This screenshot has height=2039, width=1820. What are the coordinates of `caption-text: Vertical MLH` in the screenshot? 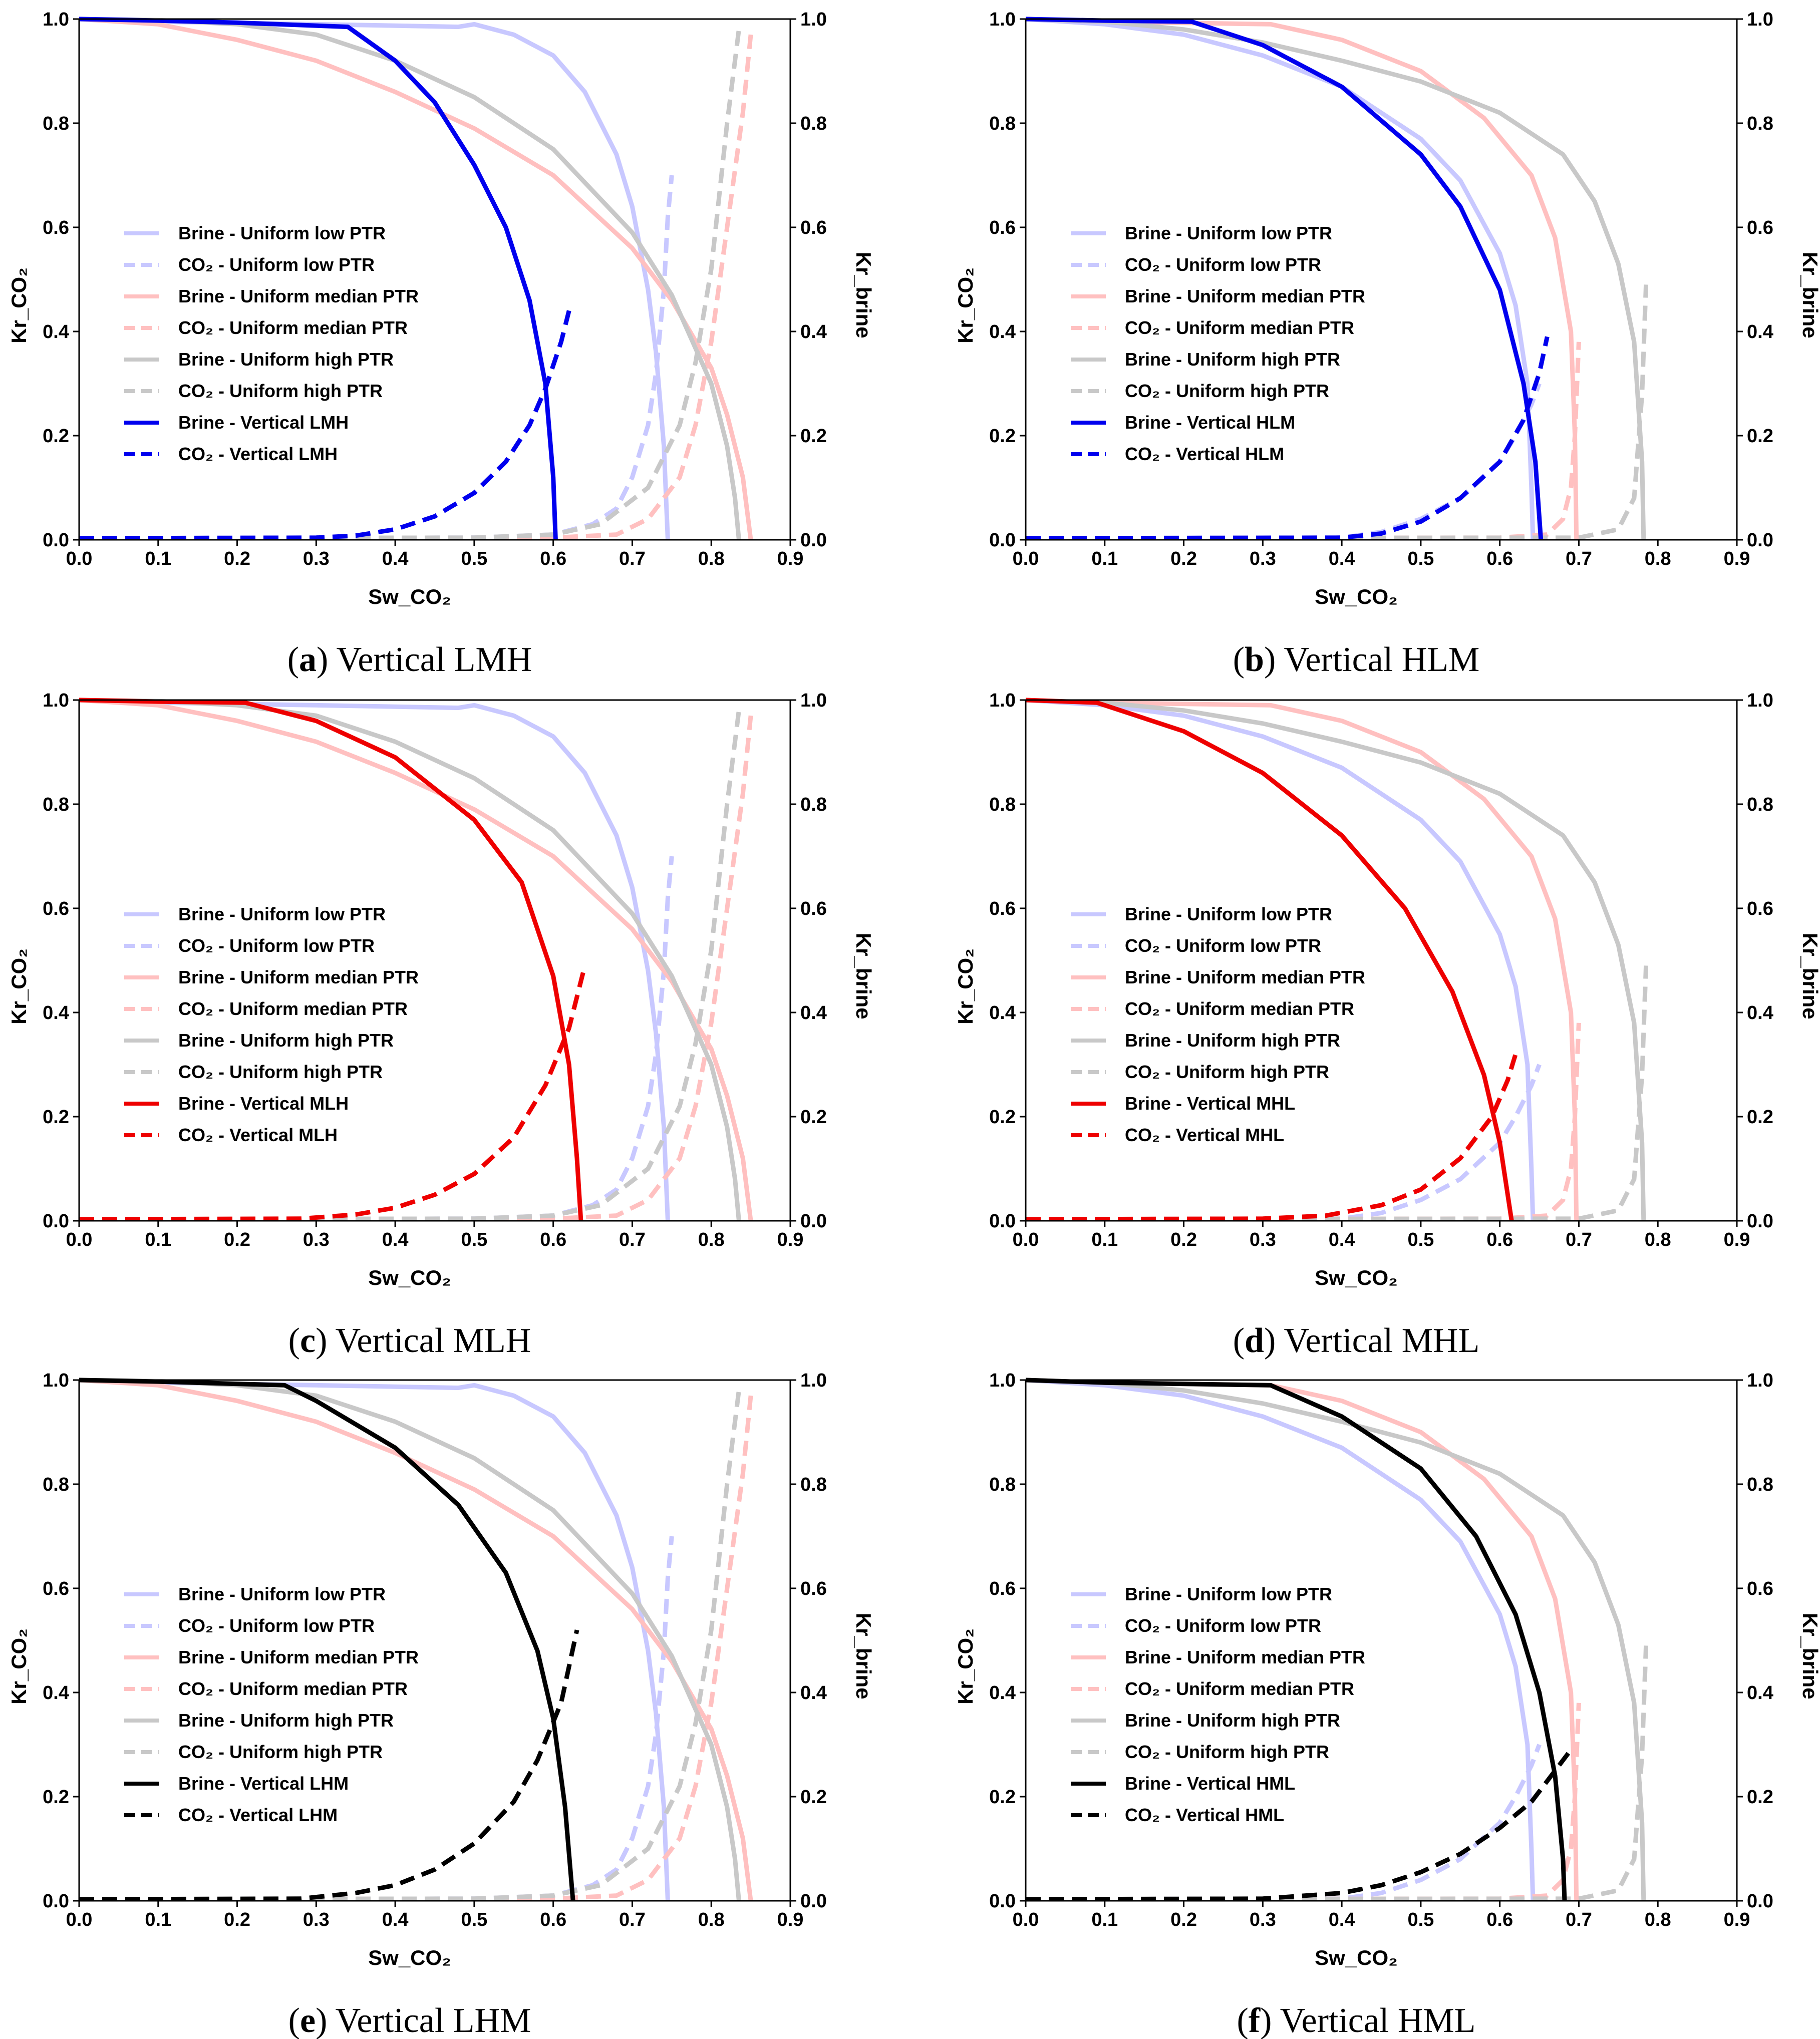 It's located at (434, 1341).